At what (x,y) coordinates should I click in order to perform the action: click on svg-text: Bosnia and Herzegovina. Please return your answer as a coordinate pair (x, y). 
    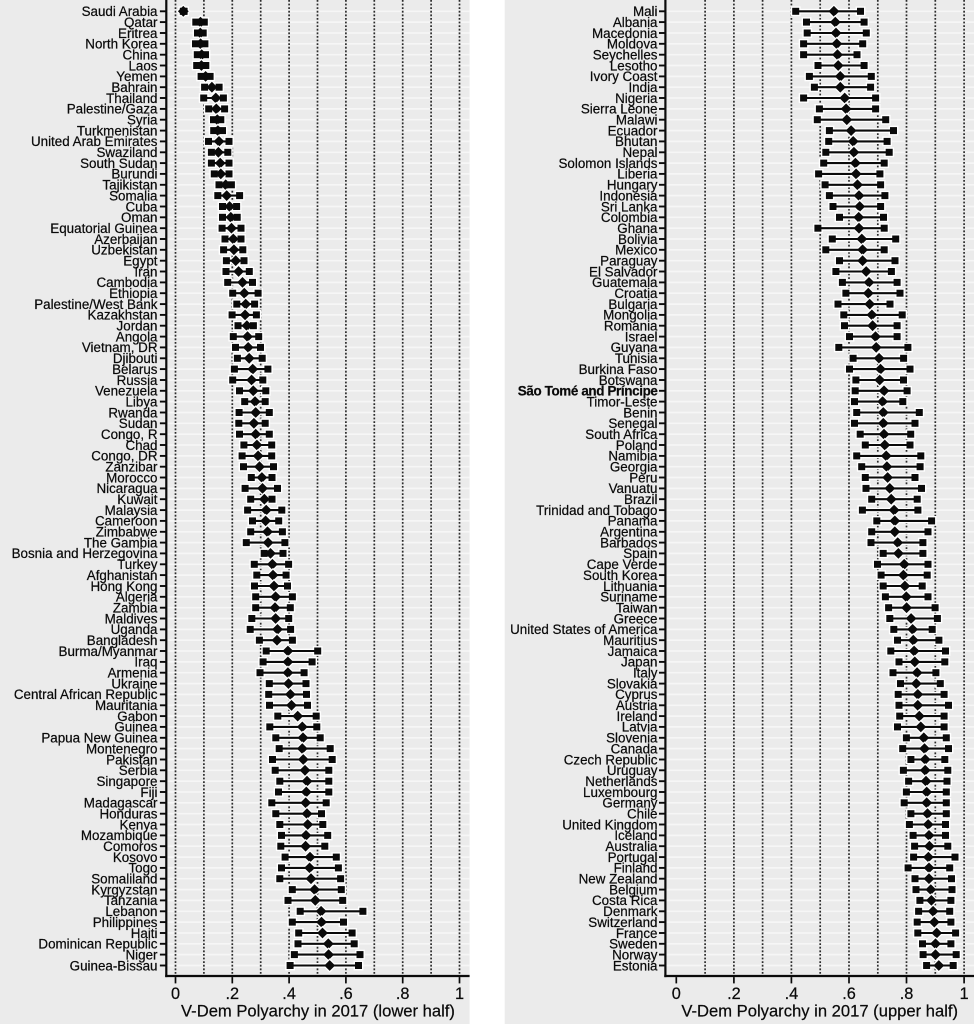
    Looking at the image, I should click on (85, 553).